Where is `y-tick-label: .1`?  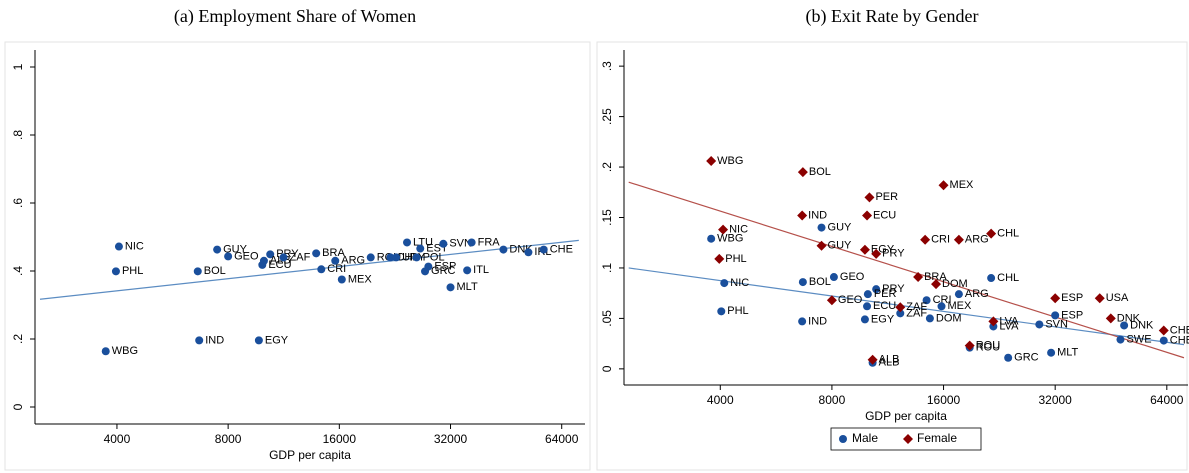 y-tick-label: .1 is located at coordinates (607, 268).